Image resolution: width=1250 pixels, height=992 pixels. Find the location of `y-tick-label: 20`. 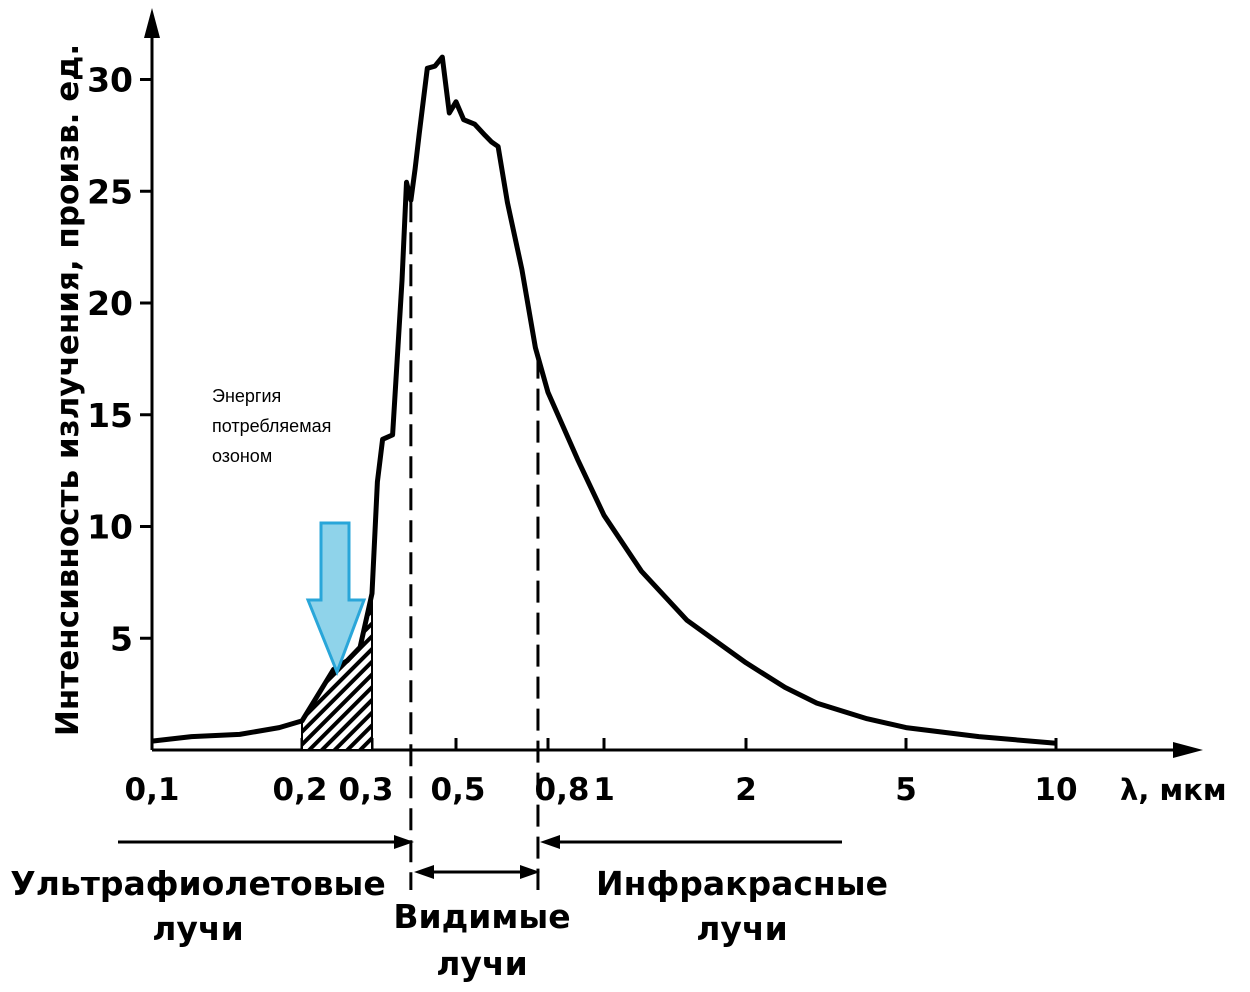

y-tick-label: 20 is located at coordinates (110, 303).